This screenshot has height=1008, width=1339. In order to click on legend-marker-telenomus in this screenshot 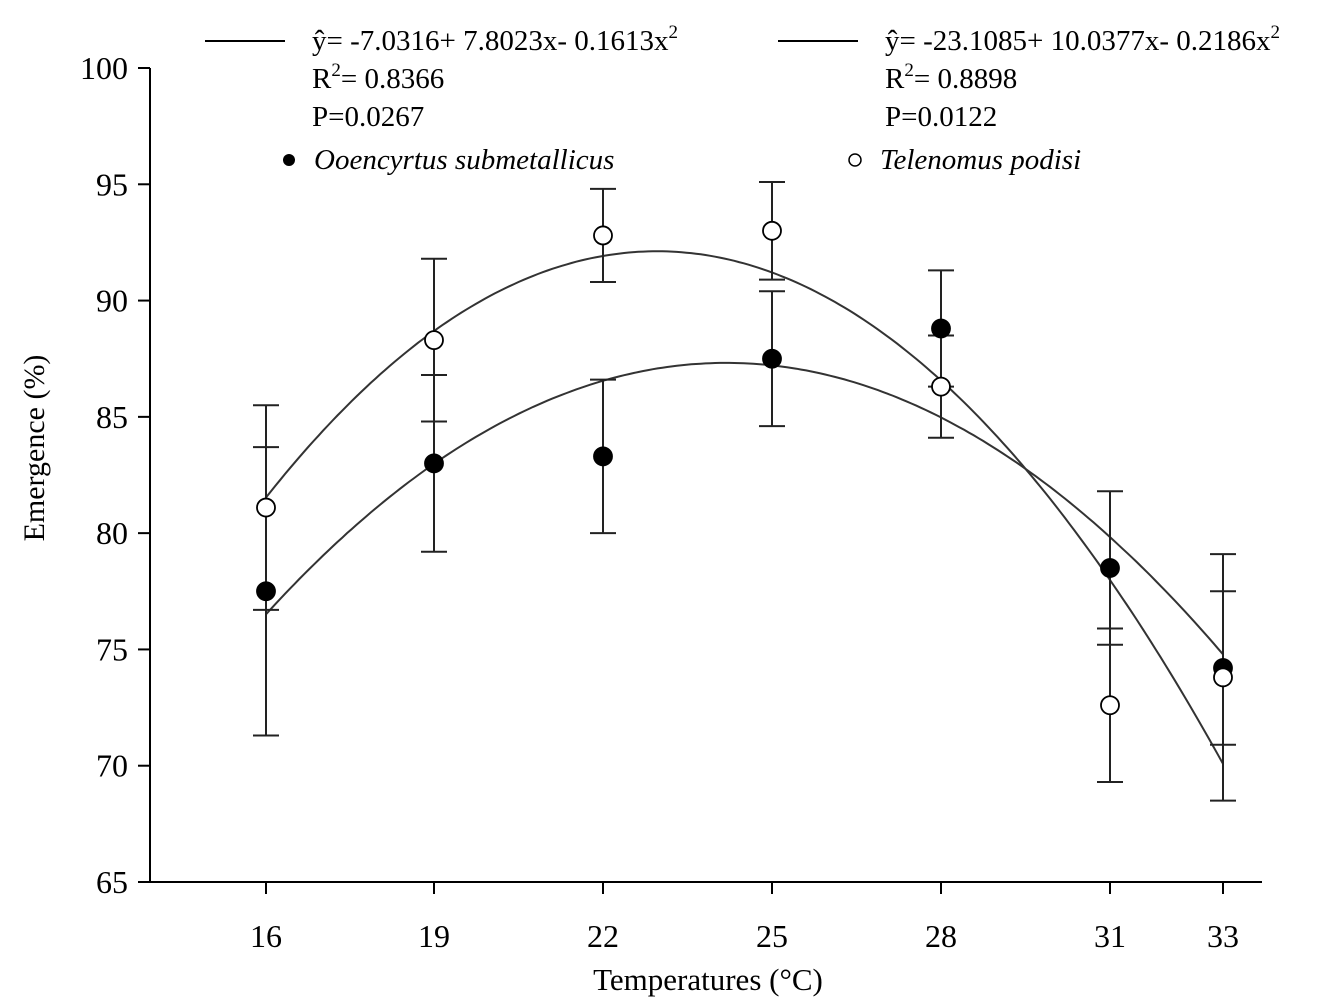, I will do `click(855, 160)`.